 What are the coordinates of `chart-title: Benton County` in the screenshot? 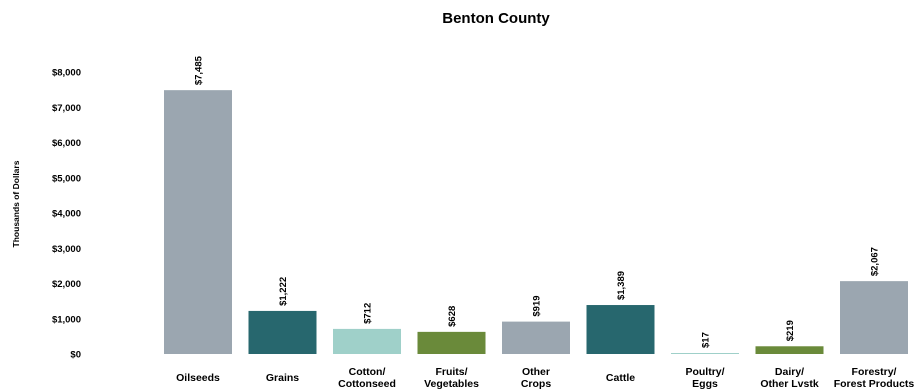 It's located at (496, 18).